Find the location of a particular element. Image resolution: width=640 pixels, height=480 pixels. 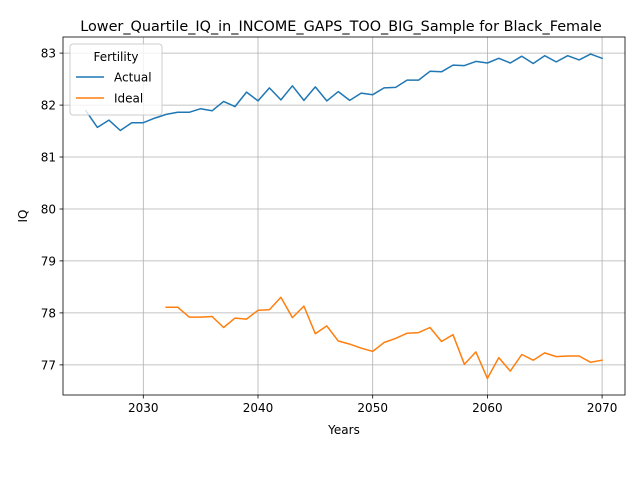

legend-label-actual: Actual is located at coordinates (133, 78).